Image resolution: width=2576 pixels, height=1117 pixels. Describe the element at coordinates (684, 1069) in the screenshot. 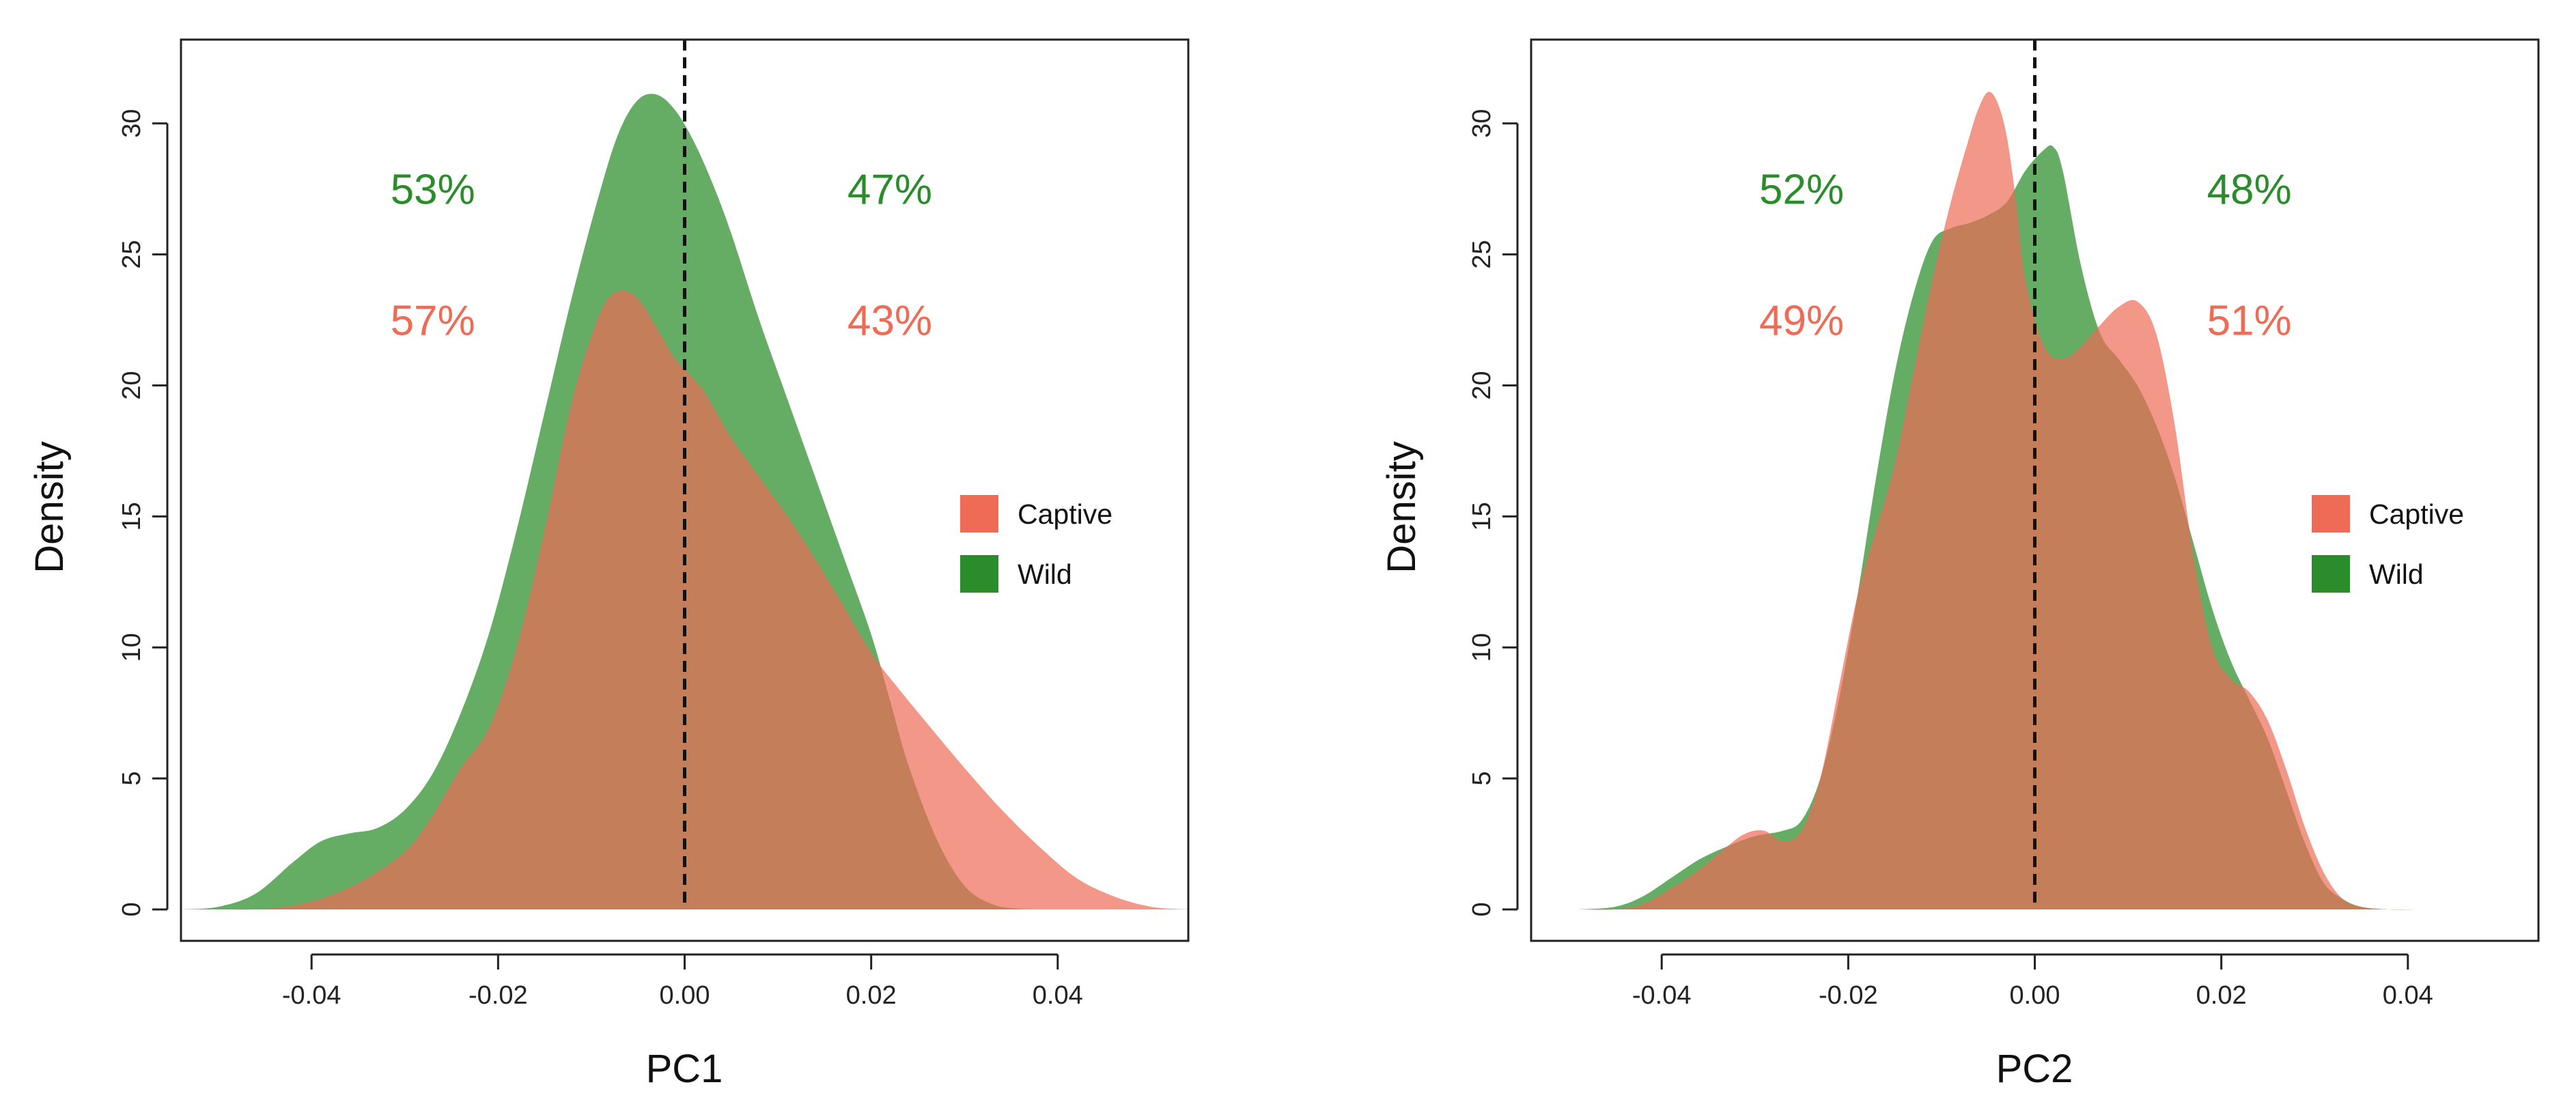

I see `x-axis-title: PC1` at that location.